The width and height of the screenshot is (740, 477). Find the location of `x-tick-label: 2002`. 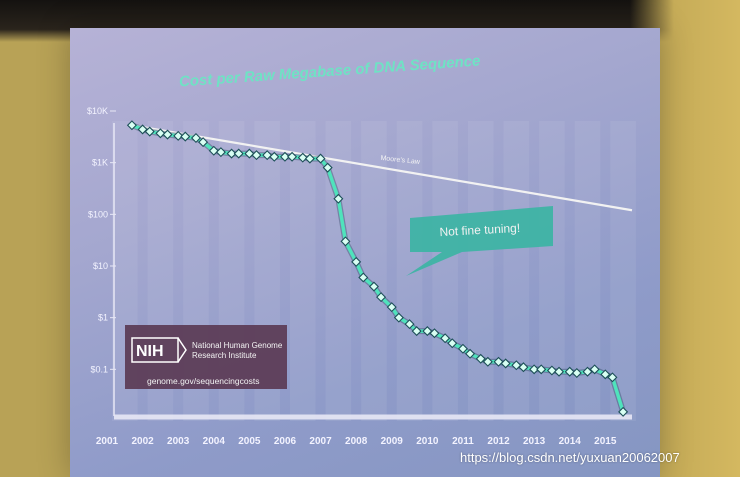

x-tick-label: 2002 is located at coordinates (142, 441).